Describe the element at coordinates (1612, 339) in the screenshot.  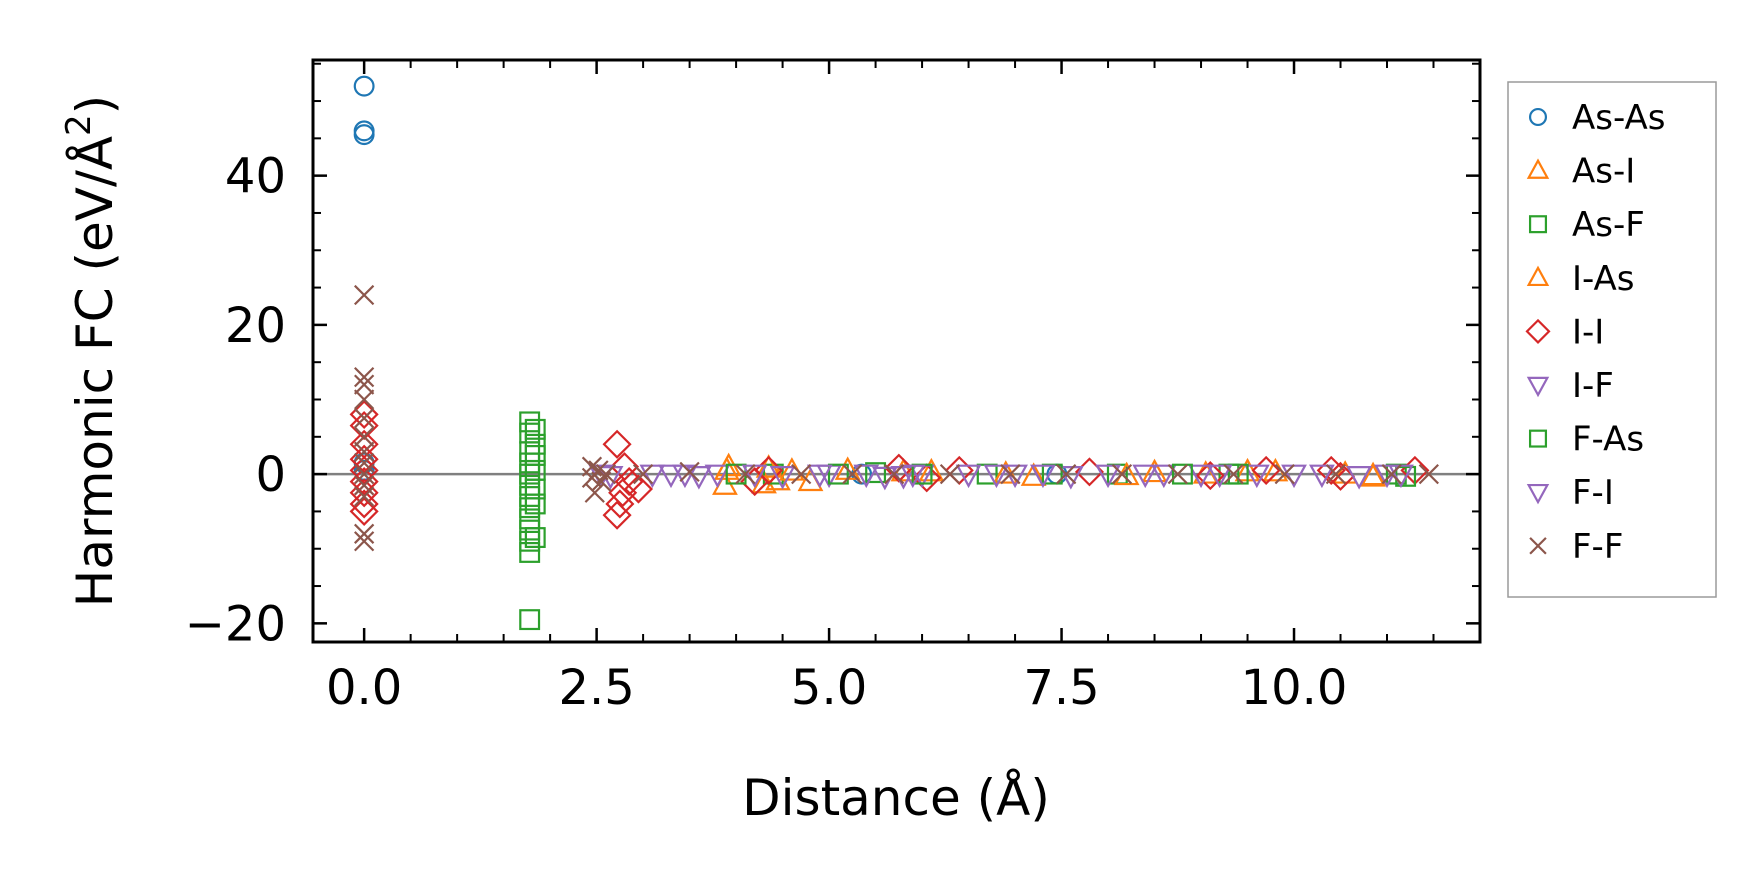
I see `legend: As-As As-I As-F I-As I-I I-F F-As F-I F-F` at that location.